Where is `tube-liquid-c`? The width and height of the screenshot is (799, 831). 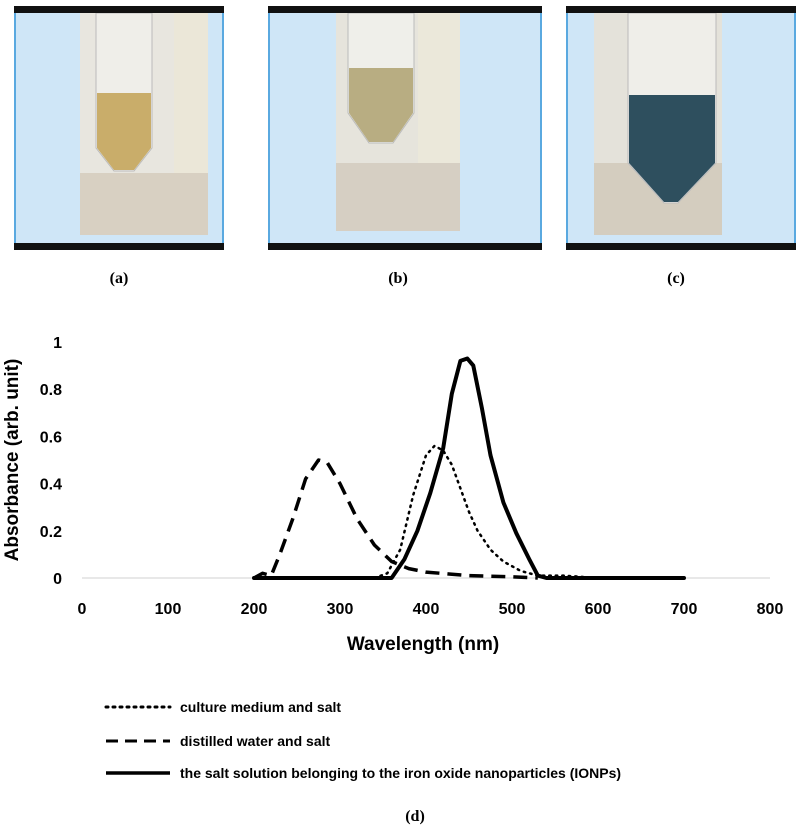
tube-liquid-c is located at coordinates (672, 148).